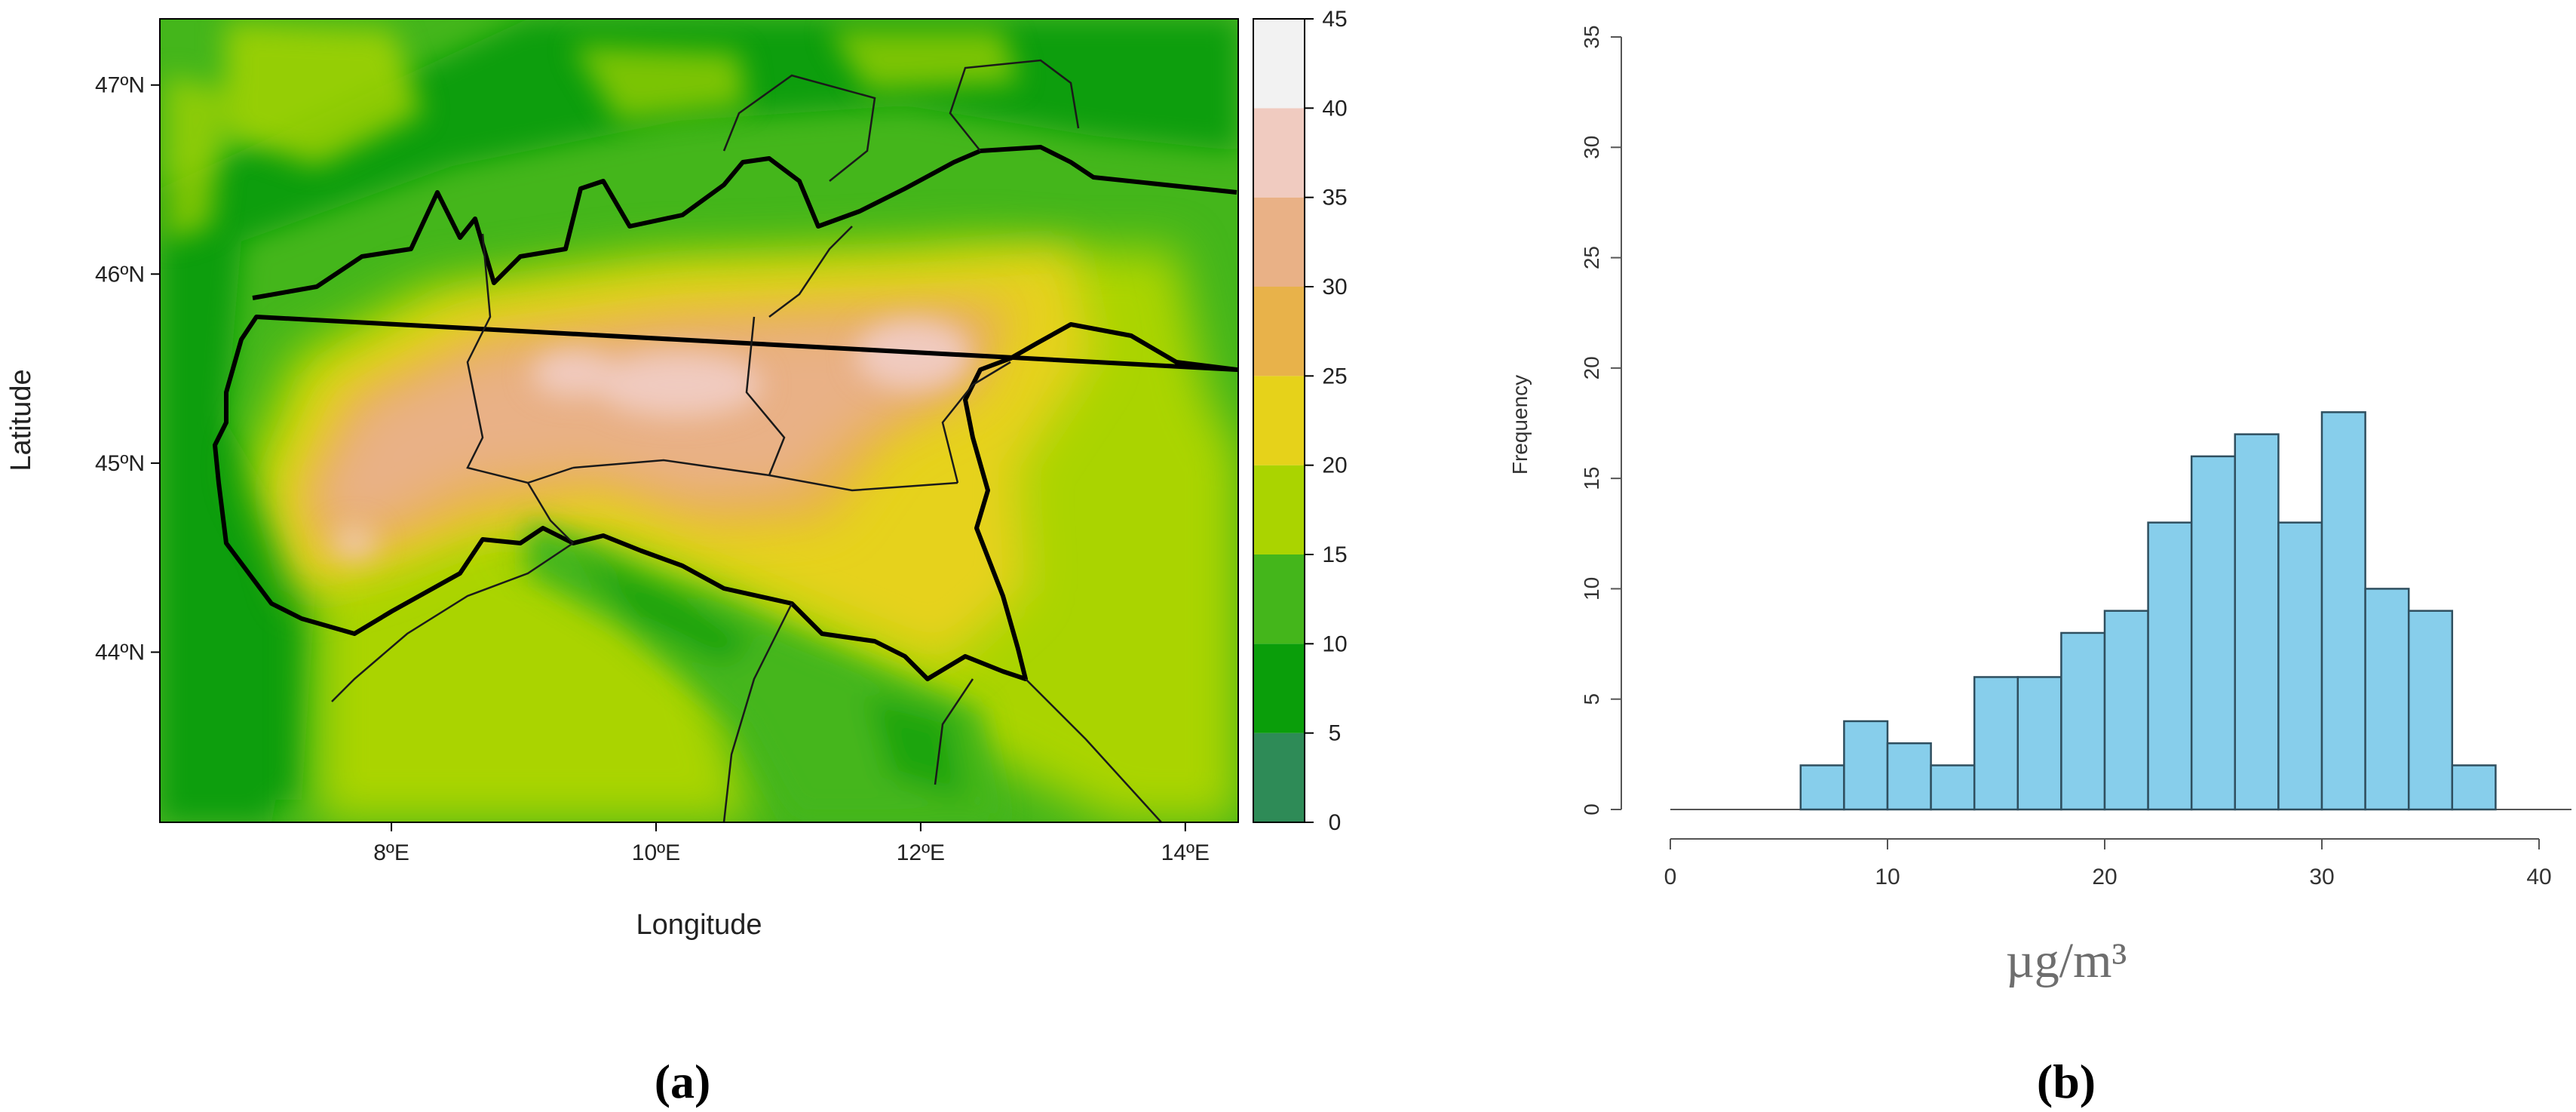 The height and width of the screenshot is (1112, 2576). Describe the element at coordinates (2066, 1081) in the screenshot. I see `panel-label-b: (b)` at that location.